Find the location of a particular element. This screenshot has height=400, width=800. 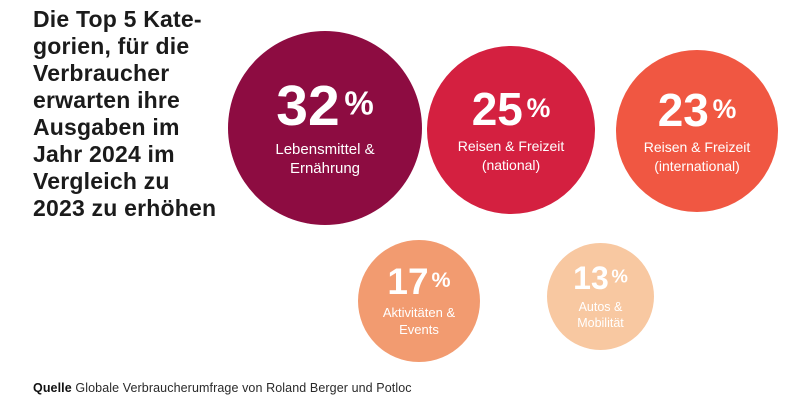

bubble-value-number: 23 is located at coordinates (683, 110).